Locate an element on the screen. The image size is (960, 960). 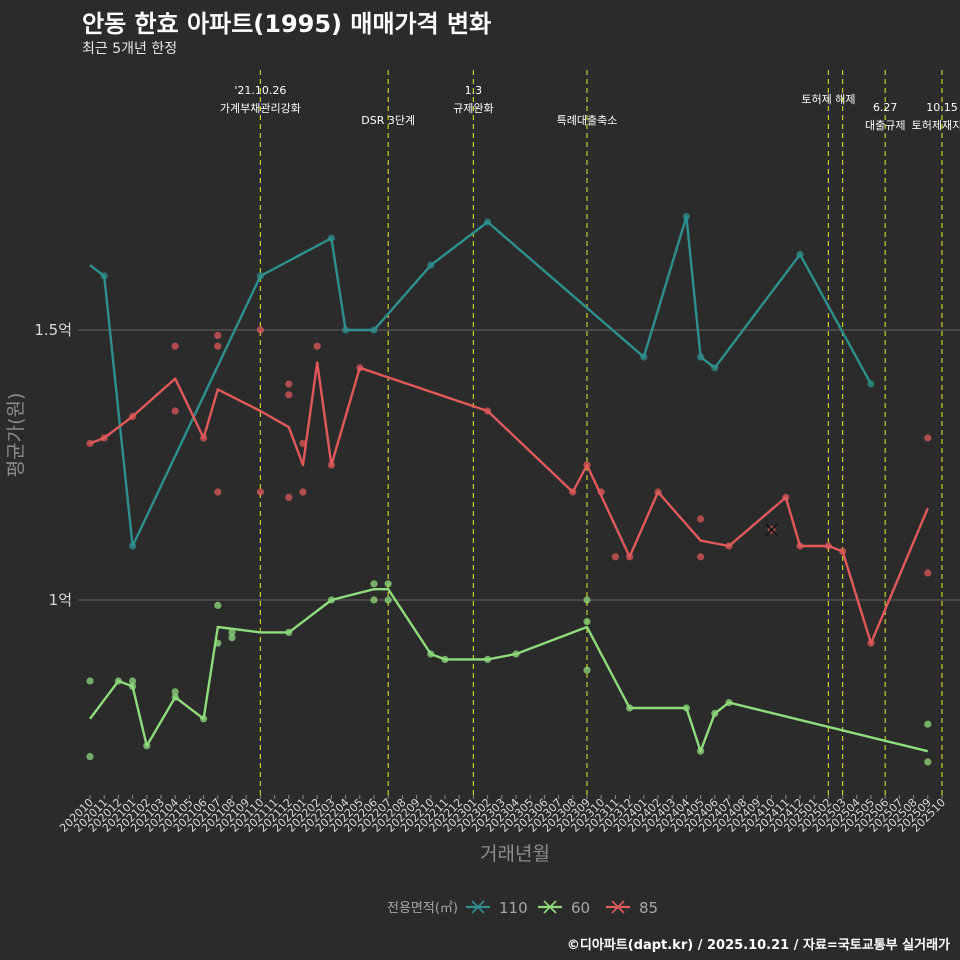
event-label: 토허제재지정 is located at coordinates (936, 125).